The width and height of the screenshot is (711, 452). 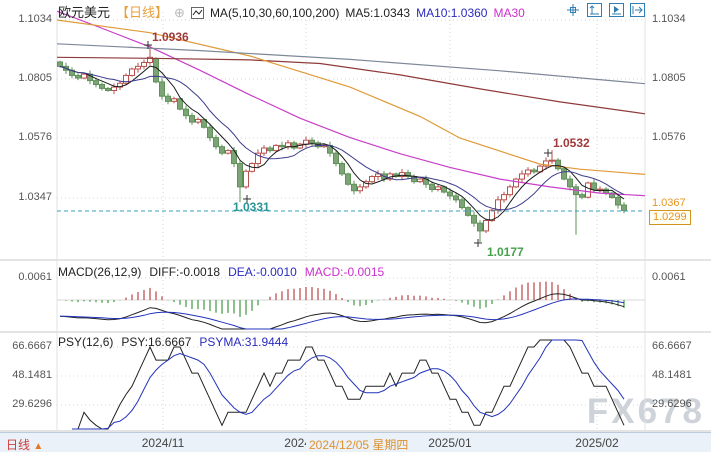 What do you see at coordinates (179, 12) in the screenshot?
I see `add-overlay-icon: ⊕` at bounding box center [179, 12].